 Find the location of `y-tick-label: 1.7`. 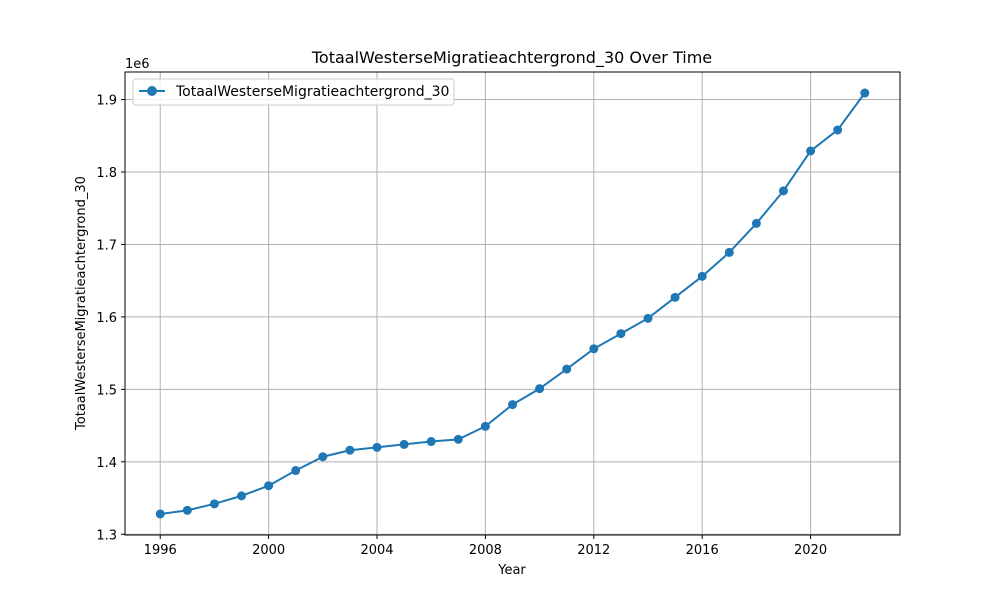

y-tick-label: 1.7 is located at coordinates (106, 245).